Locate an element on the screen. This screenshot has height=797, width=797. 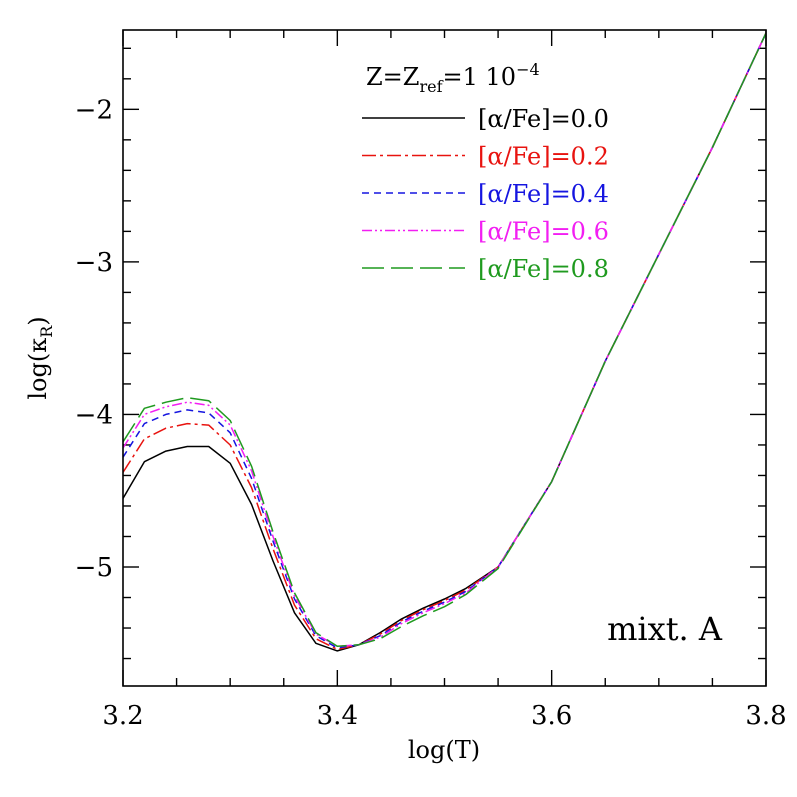
y-tick-label: −2 is located at coordinates (94, 110).